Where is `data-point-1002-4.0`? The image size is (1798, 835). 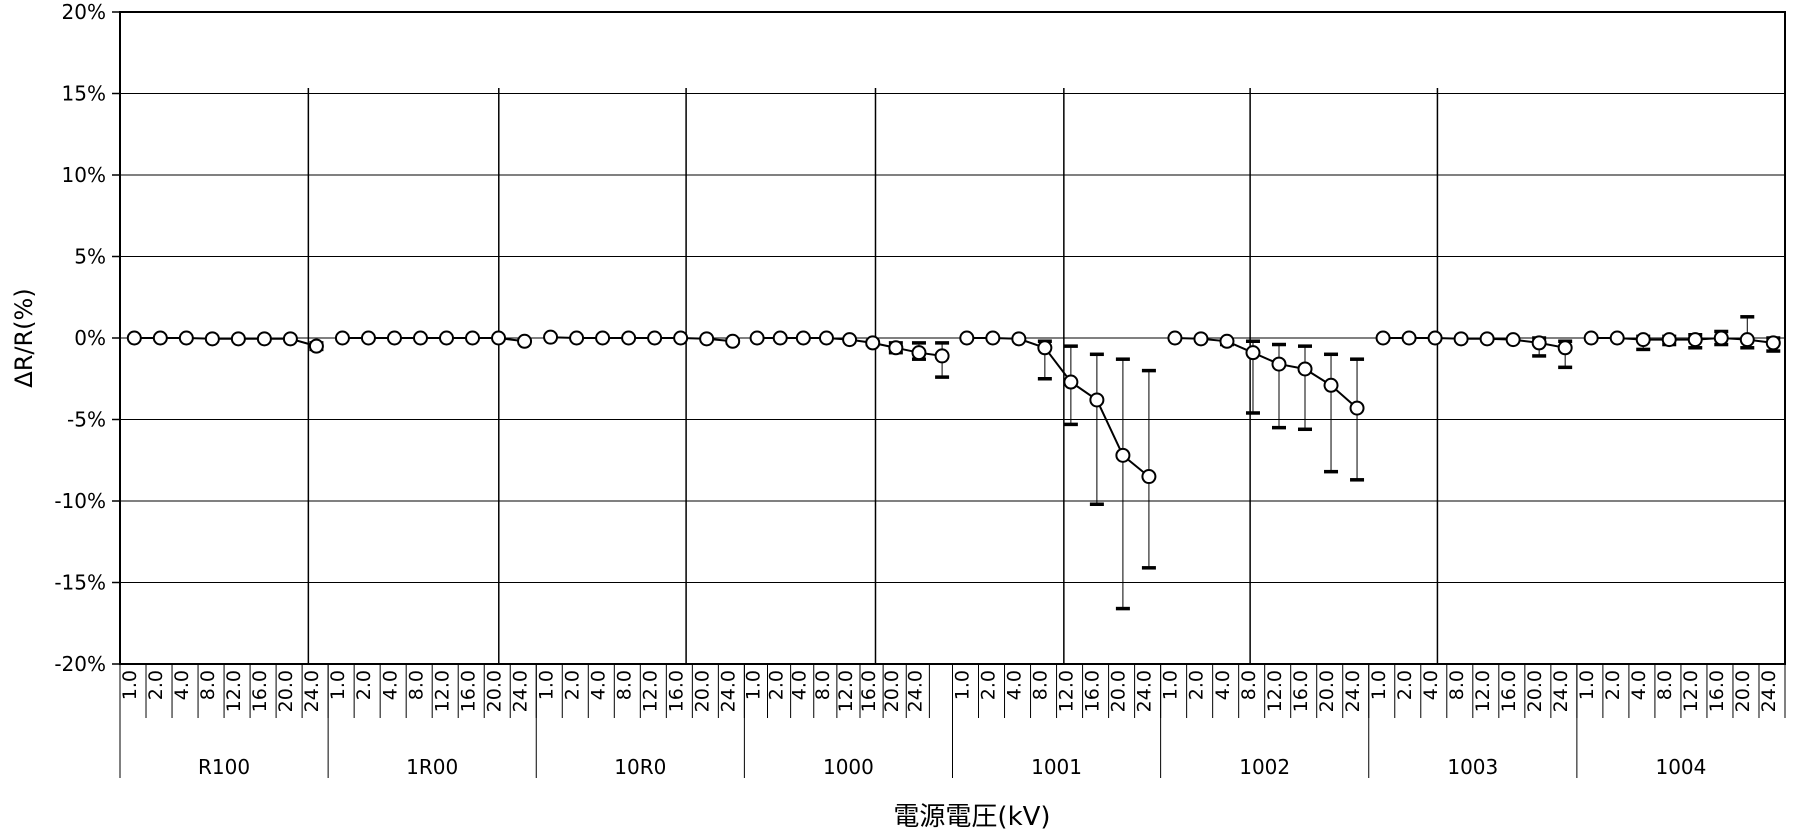 data-point-1002-4.0 is located at coordinates (1227, 341).